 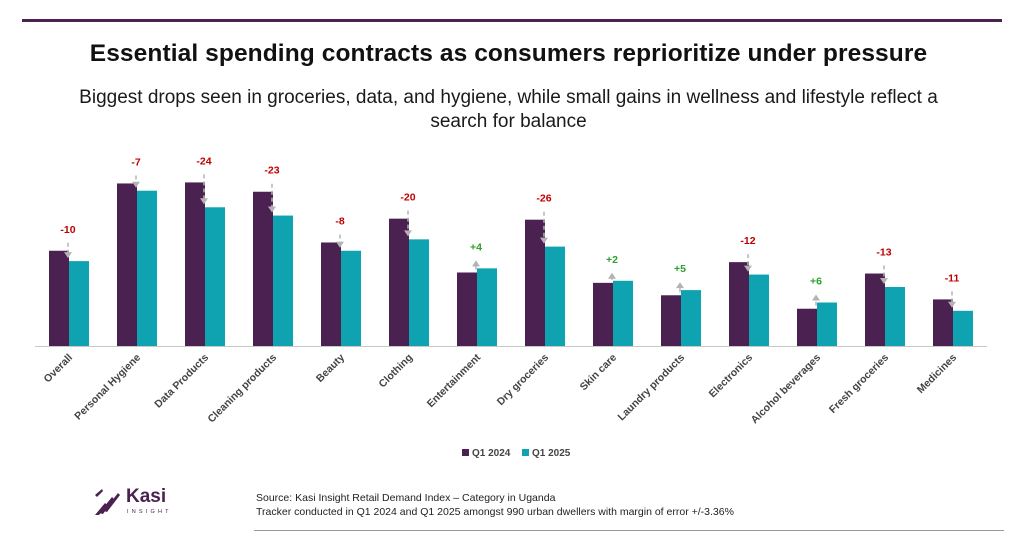 I want to click on category-label: Data Products, so click(x=181, y=381).